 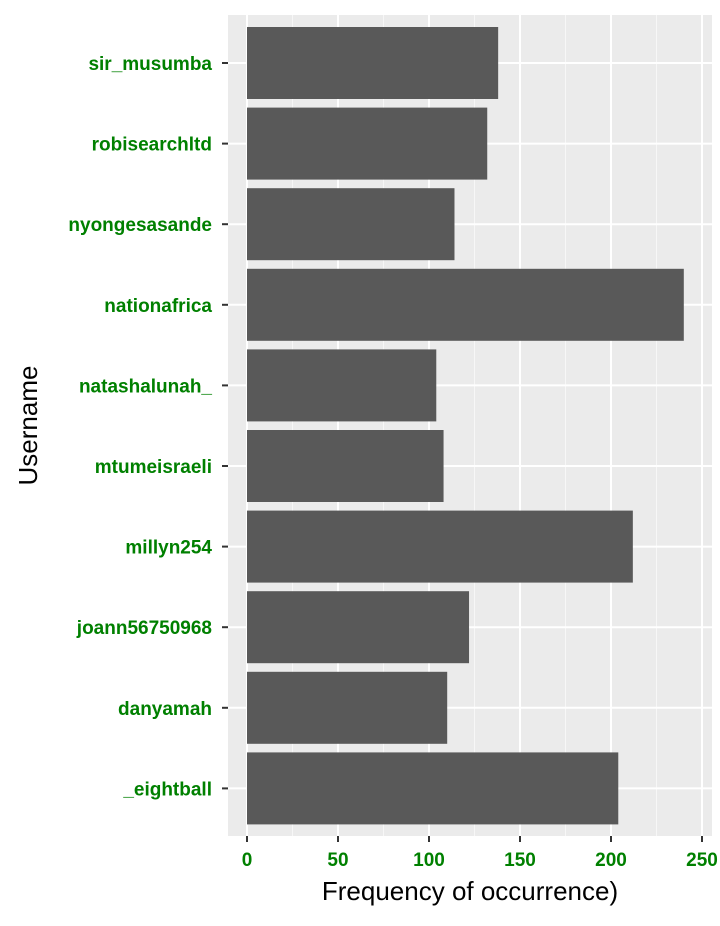 What do you see at coordinates (337, 860) in the screenshot?
I see `x-tick-label: 50` at bounding box center [337, 860].